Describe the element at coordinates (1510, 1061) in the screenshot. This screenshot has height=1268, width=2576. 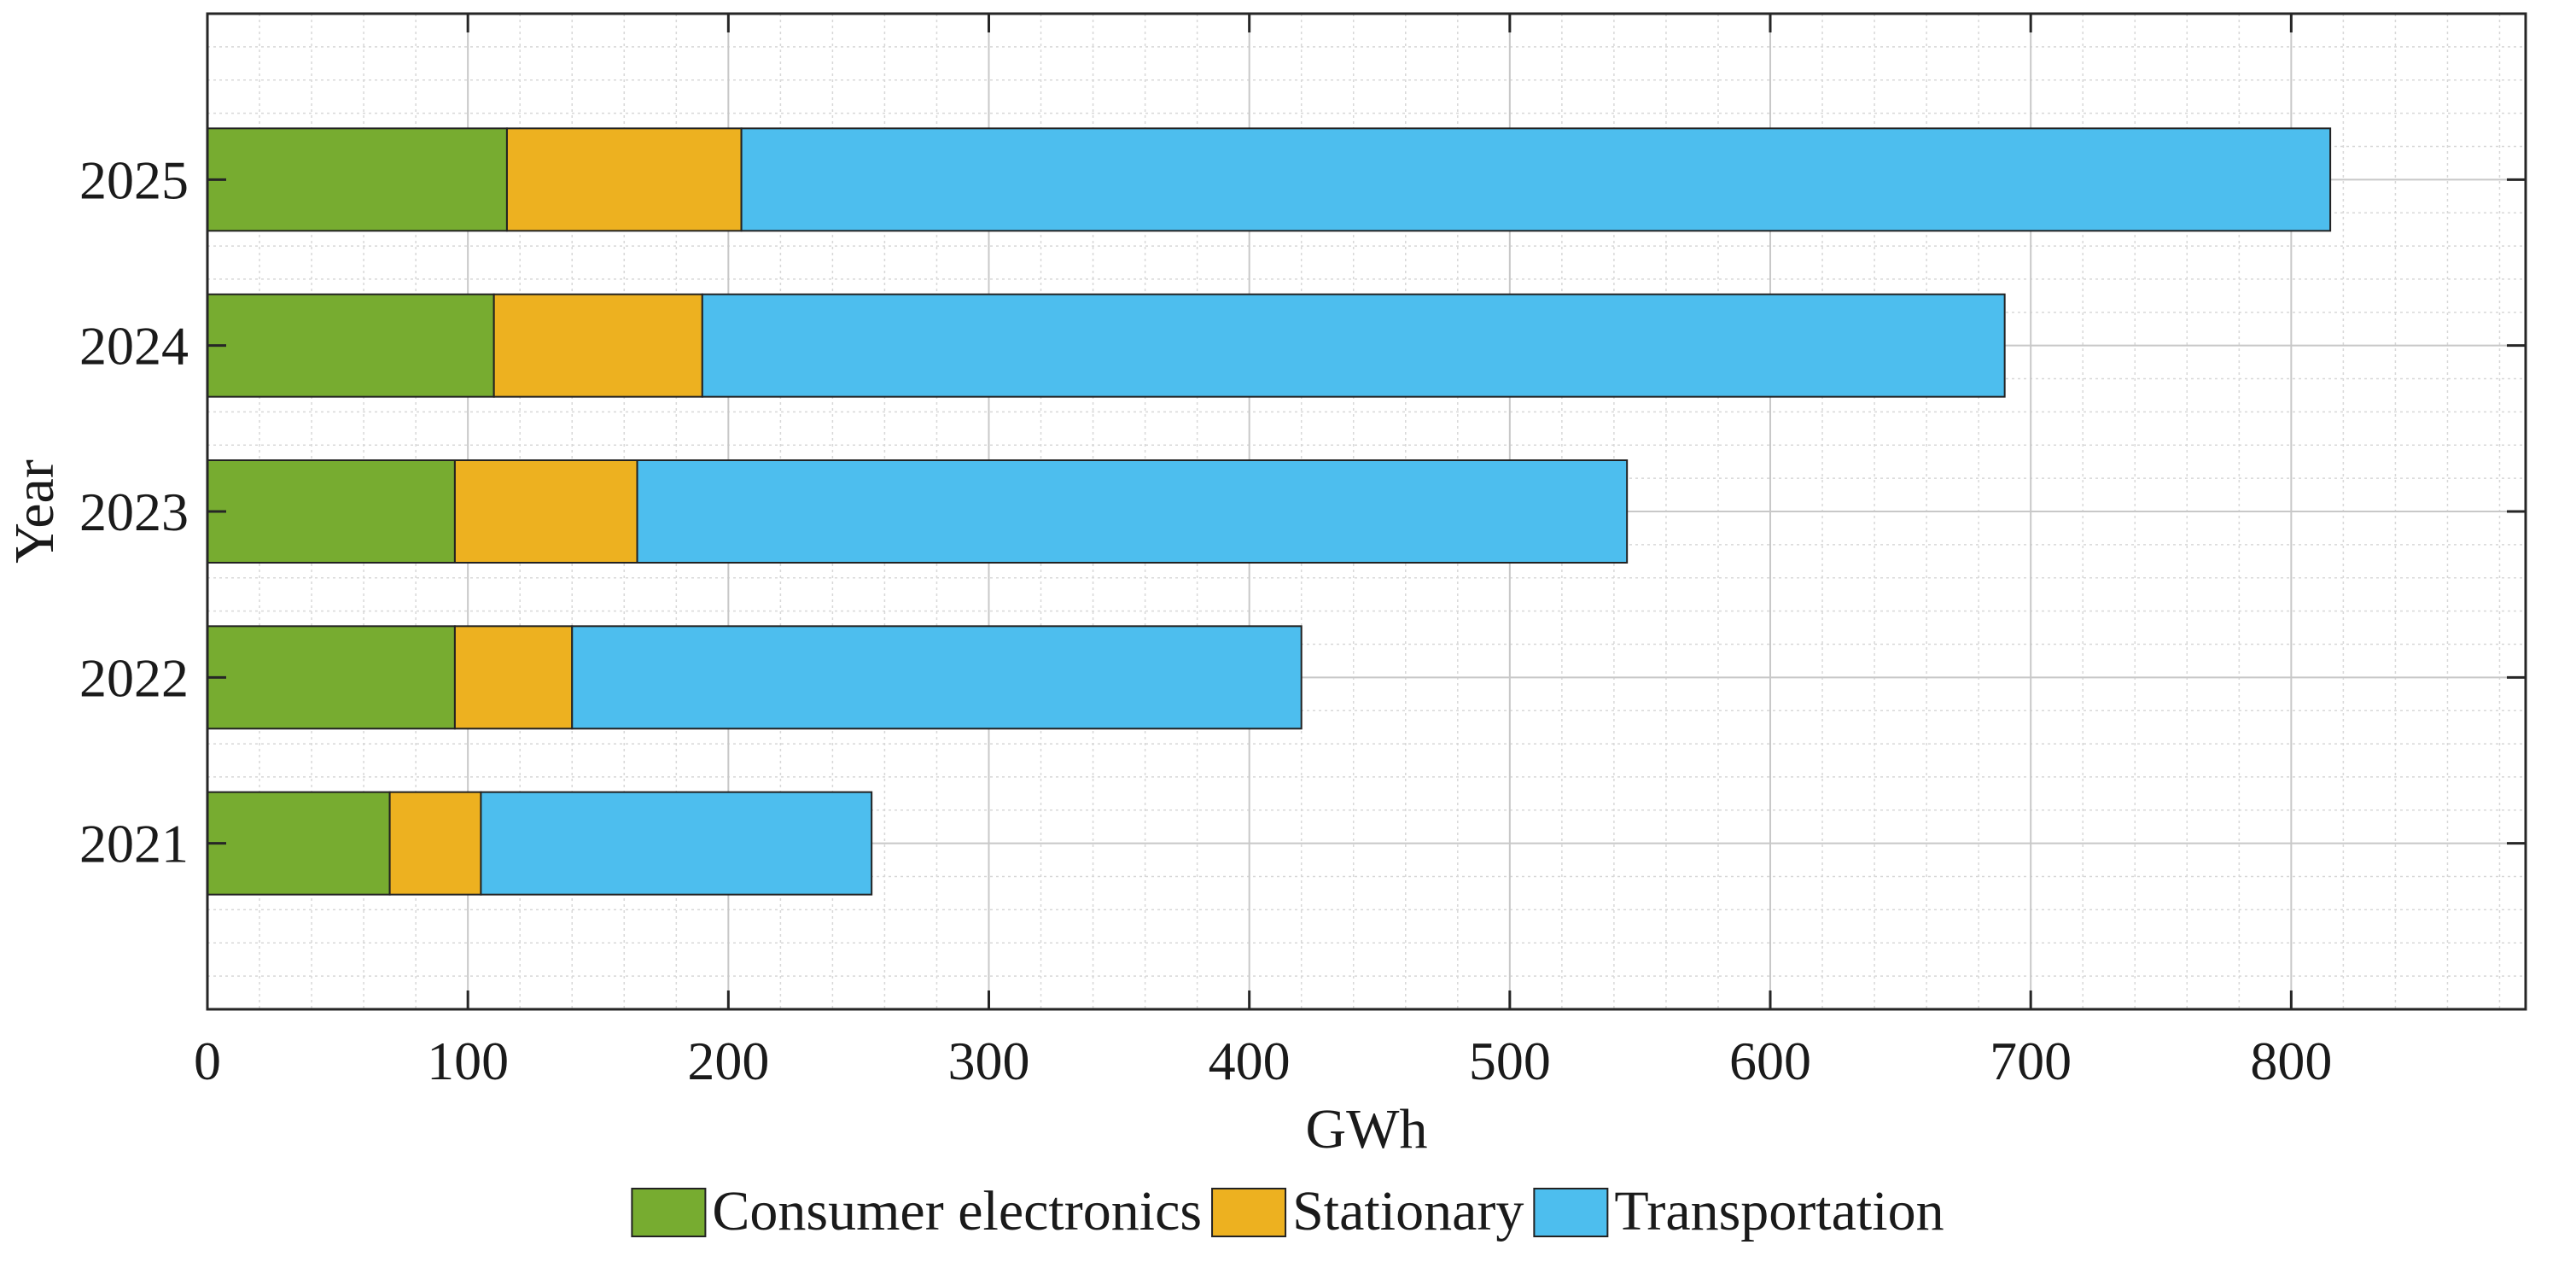
I see `x-tick-label: 500` at that location.